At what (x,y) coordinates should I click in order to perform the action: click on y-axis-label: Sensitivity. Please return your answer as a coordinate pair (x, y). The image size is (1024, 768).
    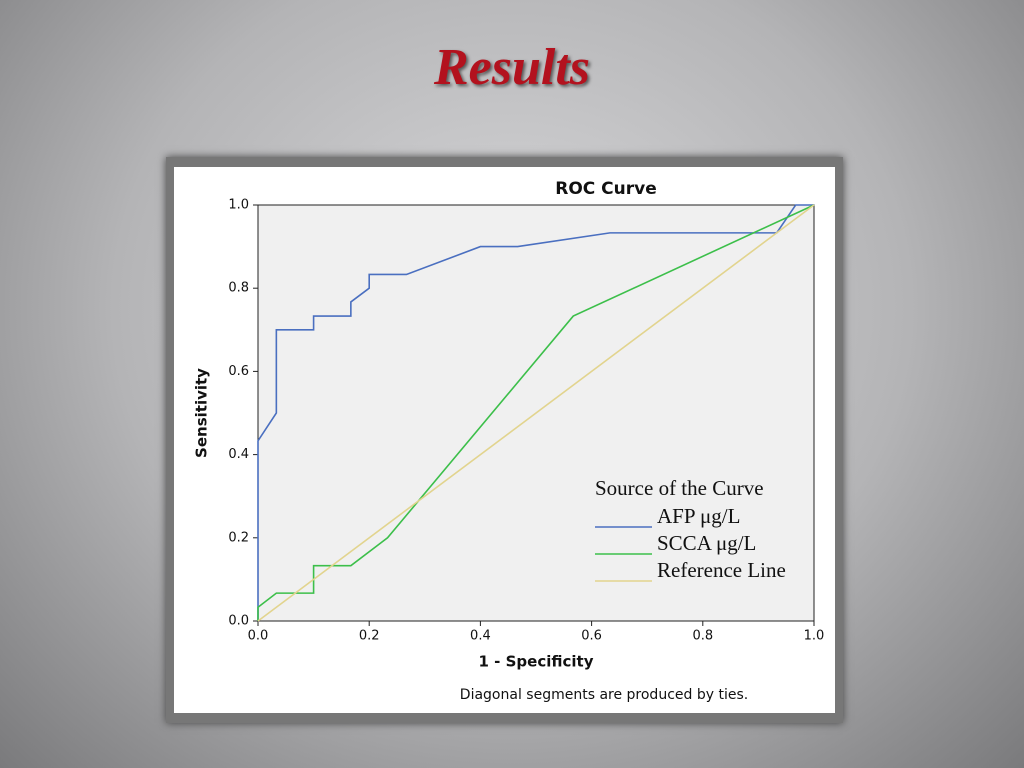
    Looking at the image, I should click on (202, 413).